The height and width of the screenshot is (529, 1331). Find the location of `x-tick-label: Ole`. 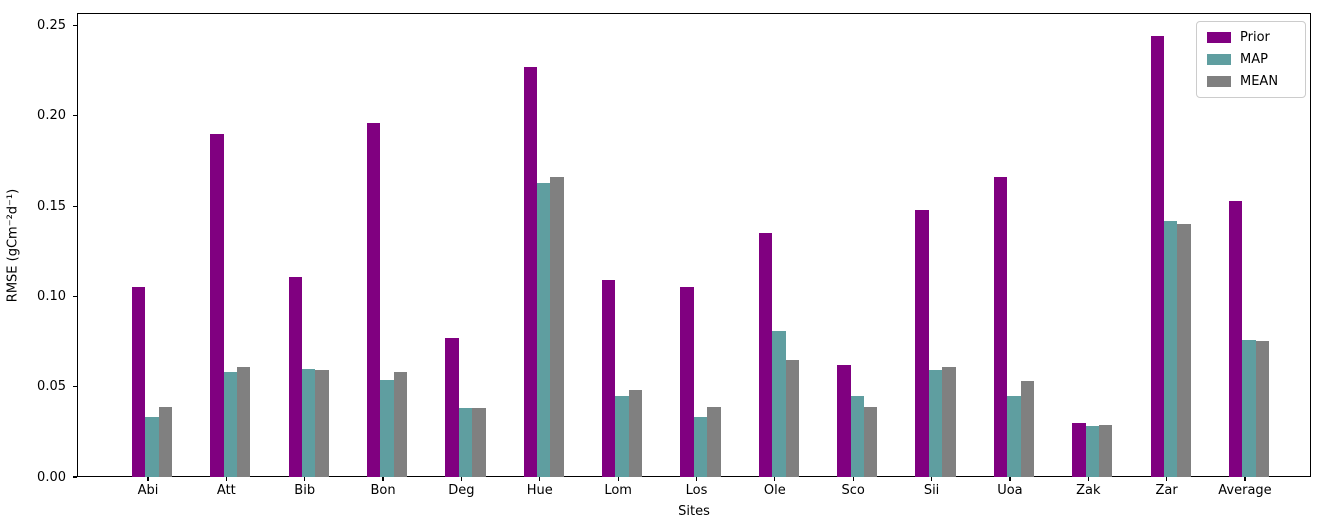

x-tick-label: Ole is located at coordinates (774, 490).